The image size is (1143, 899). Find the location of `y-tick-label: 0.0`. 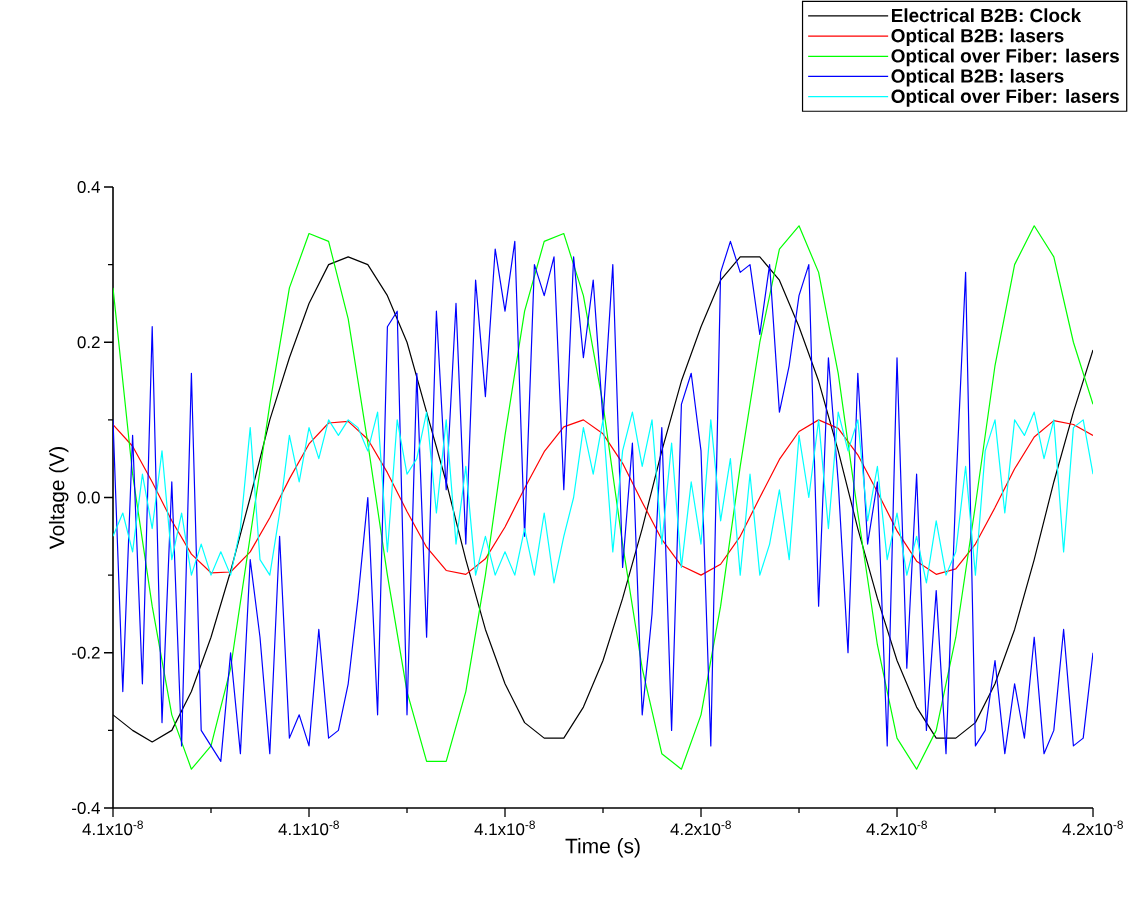

y-tick-label: 0.0 is located at coordinates (88, 497).